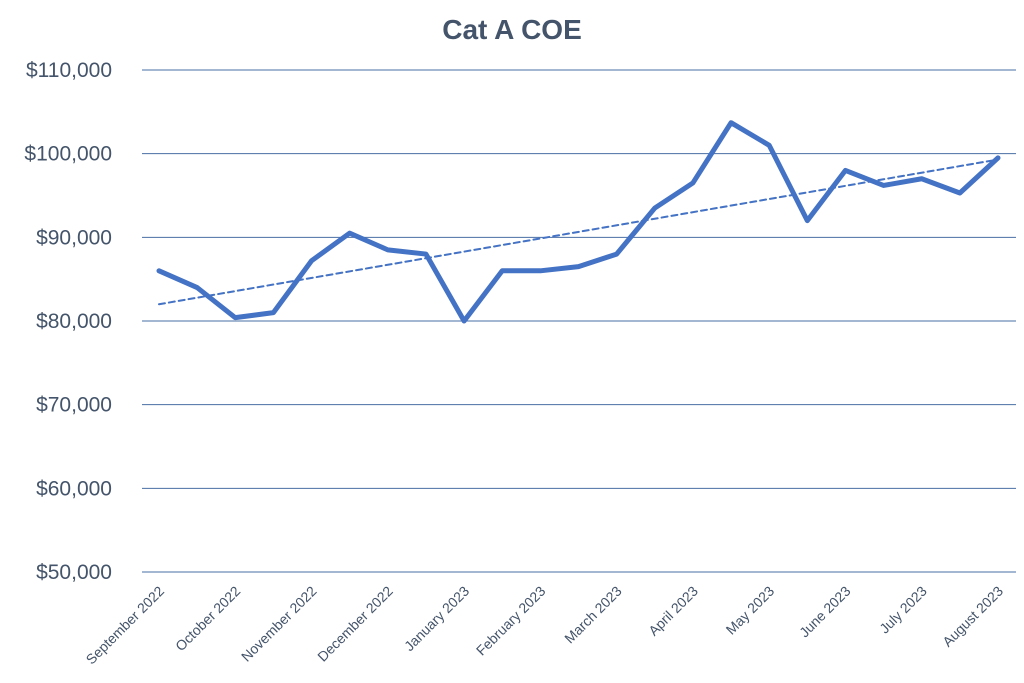 This screenshot has height=683, width=1024. What do you see at coordinates (903, 610) in the screenshot?
I see `x-tick-label: July 2023` at bounding box center [903, 610].